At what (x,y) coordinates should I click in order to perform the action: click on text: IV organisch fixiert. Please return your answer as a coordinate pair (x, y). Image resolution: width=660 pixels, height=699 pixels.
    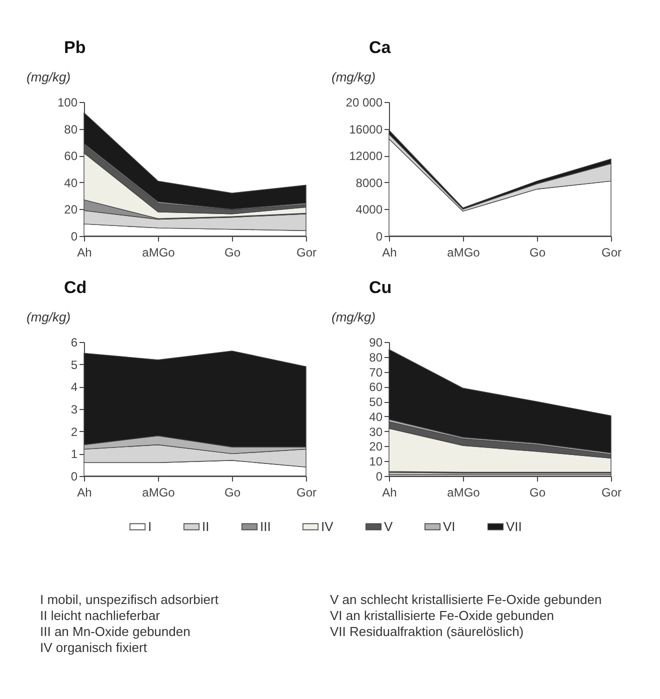
    Looking at the image, I should click on (94, 647).